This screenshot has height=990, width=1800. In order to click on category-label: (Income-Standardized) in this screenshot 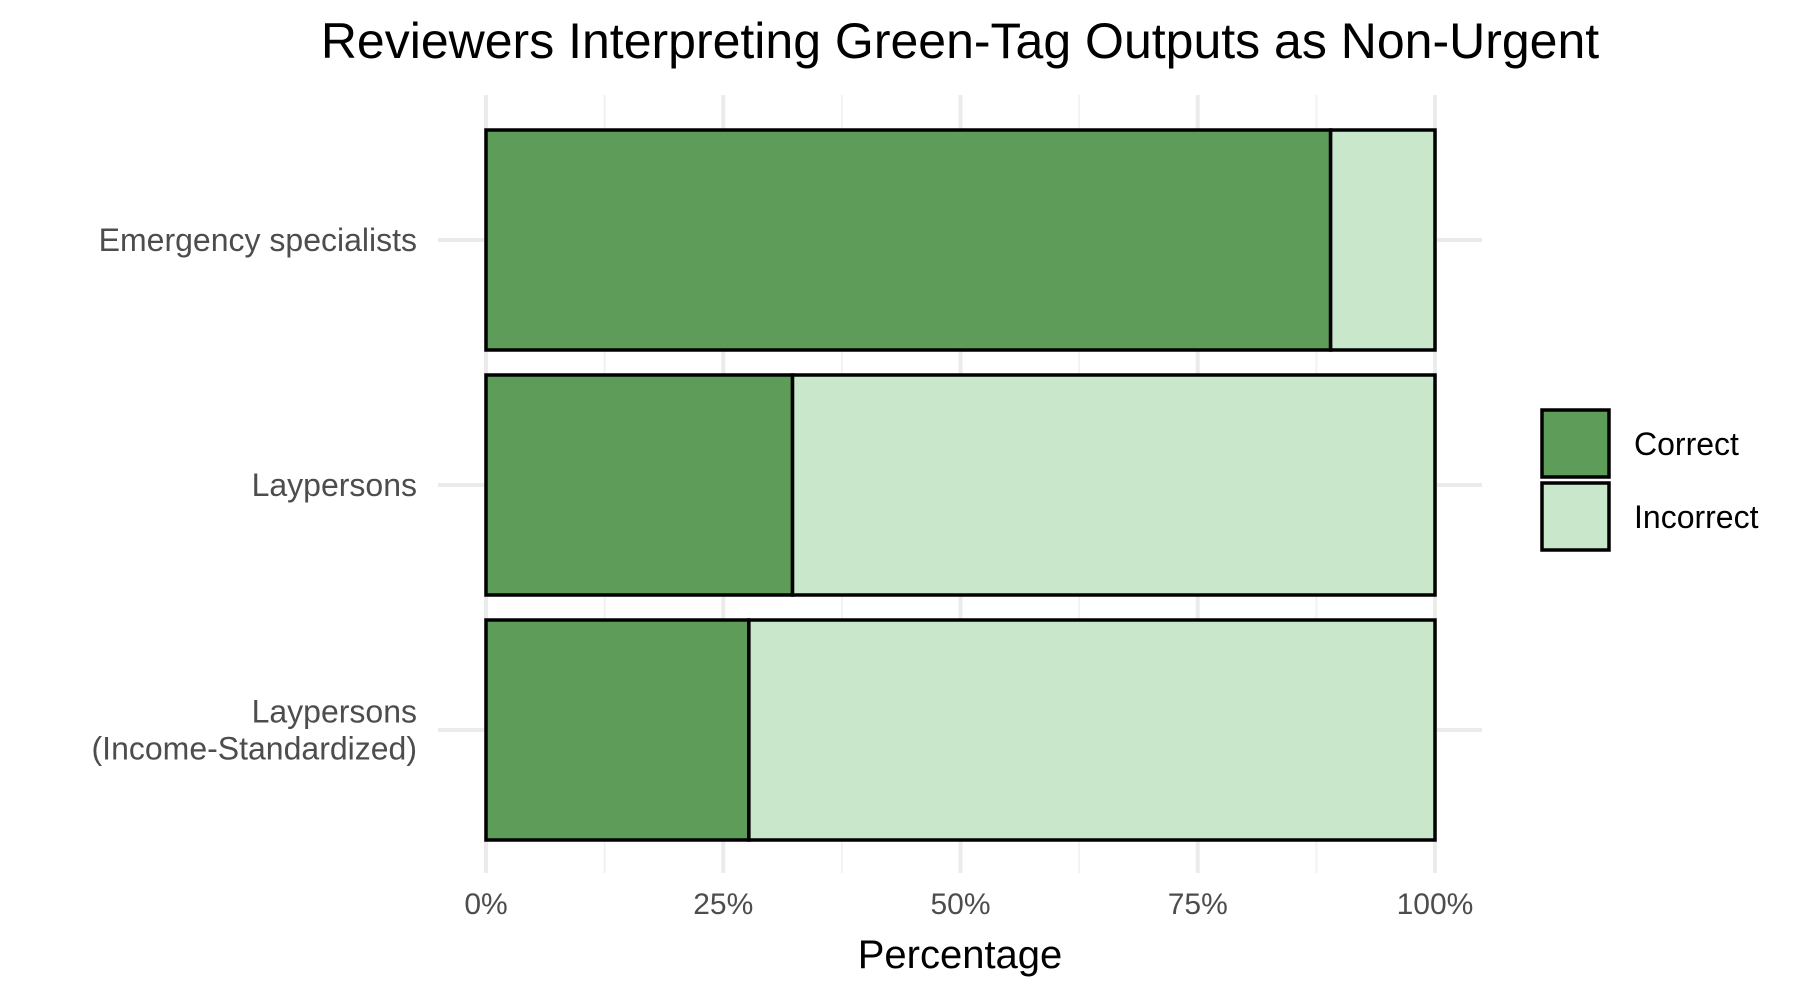, I will do `click(254, 749)`.